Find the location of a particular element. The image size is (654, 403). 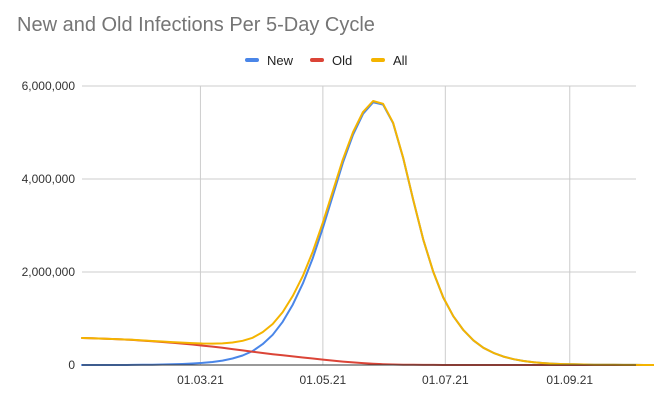

legend-label-new: New is located at coordinates (280, 60).